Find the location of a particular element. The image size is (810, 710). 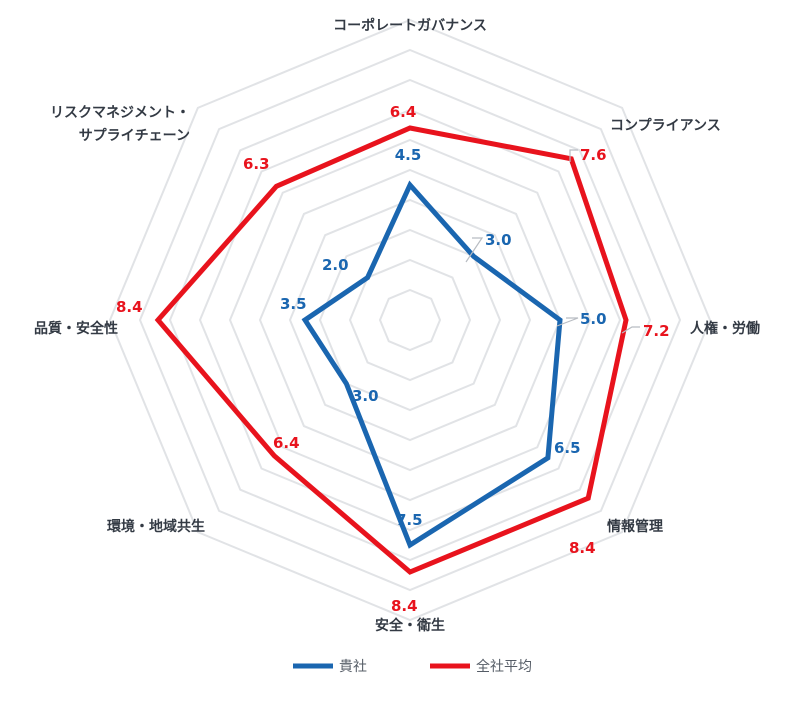

axis-label-line: 環境・地域共生 is located at coordinates (156, 526).